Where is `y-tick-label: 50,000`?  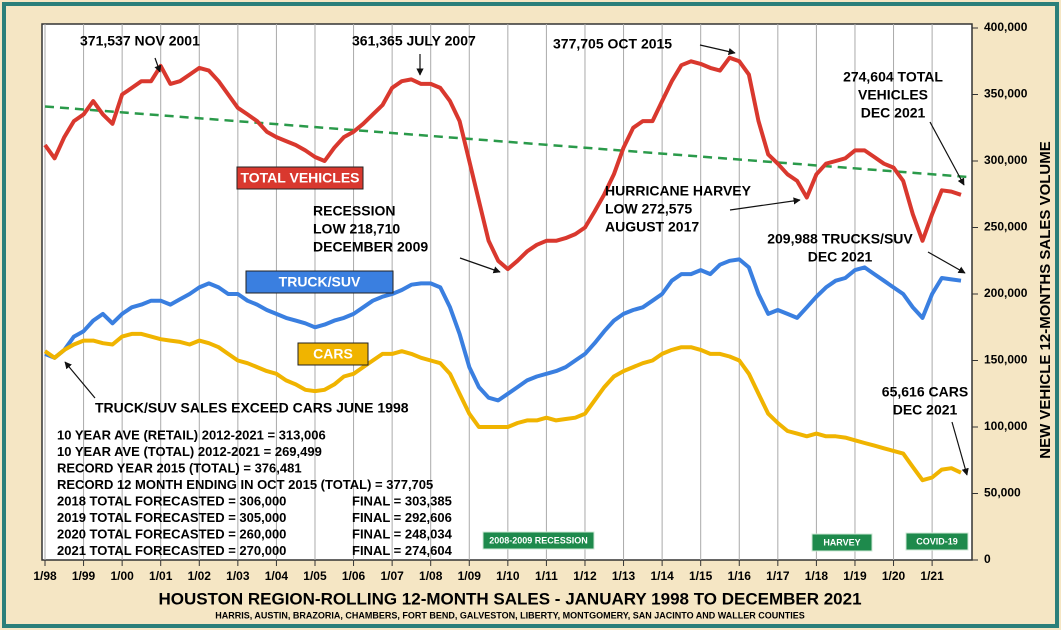 y-tick-label: 50,000 is located at coordinates (1002, 493).